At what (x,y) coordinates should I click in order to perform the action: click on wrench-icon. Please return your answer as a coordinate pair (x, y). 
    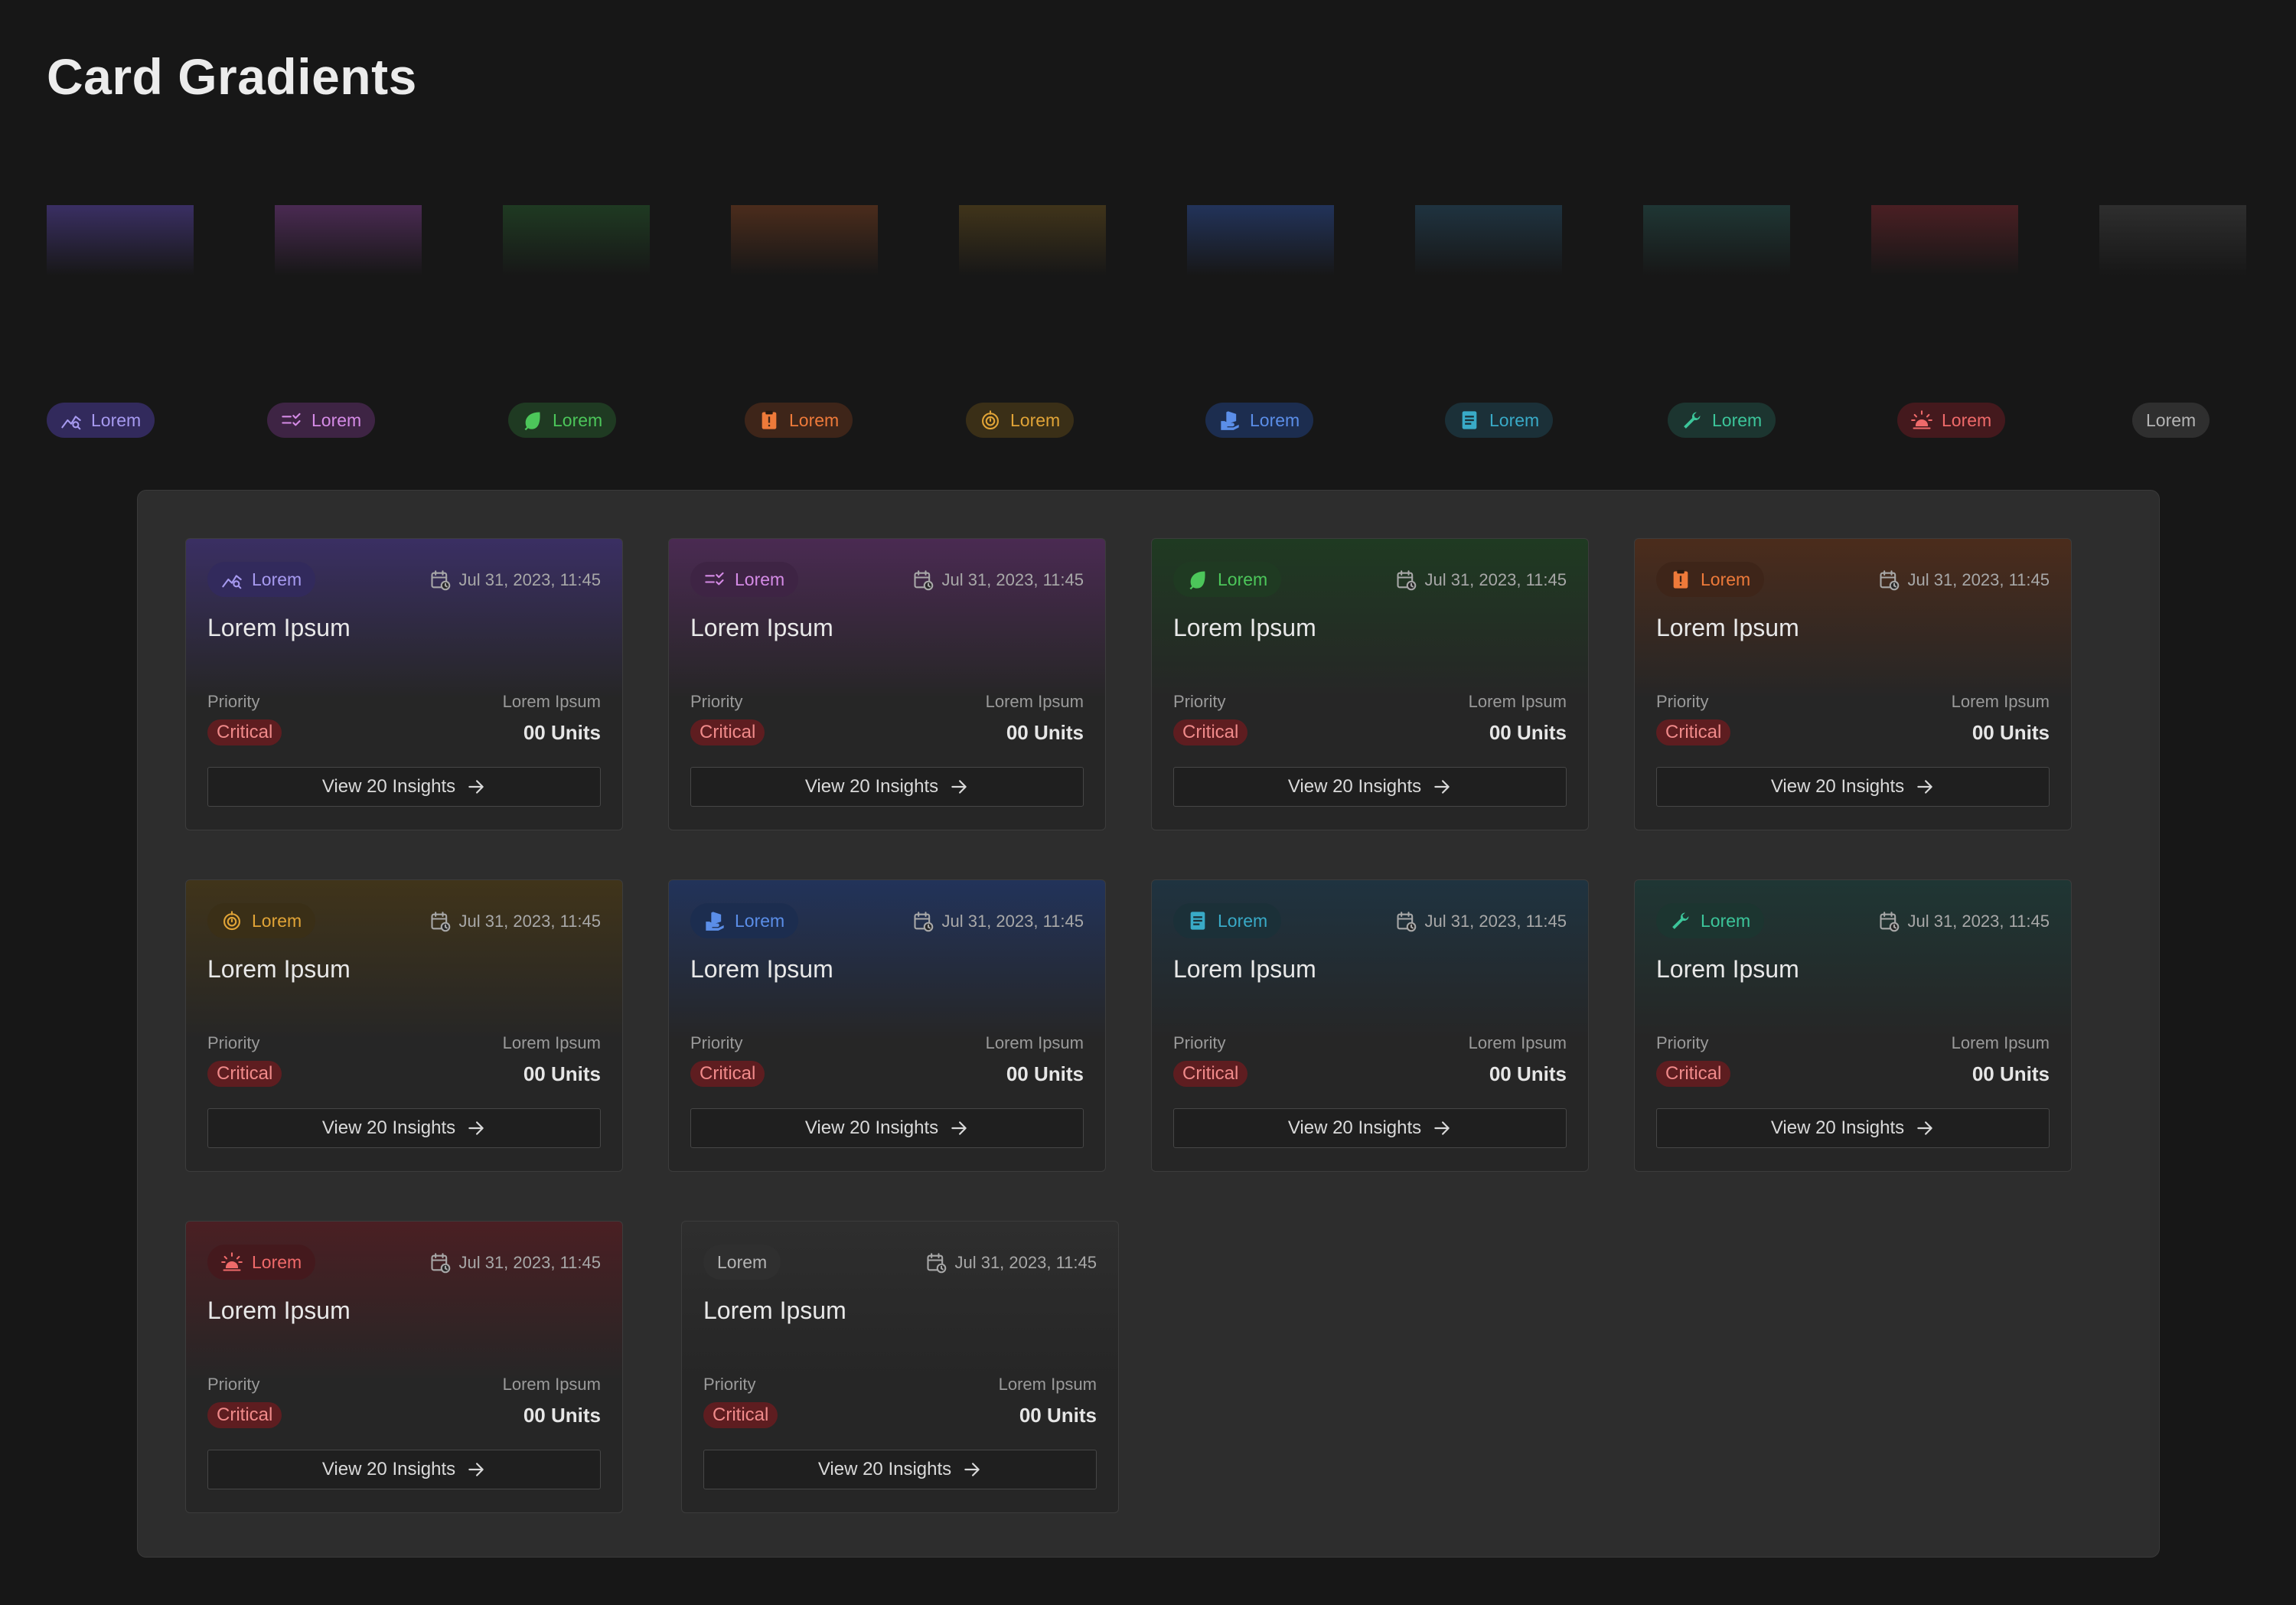
    Looking at the image, I should click on (1680, 920).